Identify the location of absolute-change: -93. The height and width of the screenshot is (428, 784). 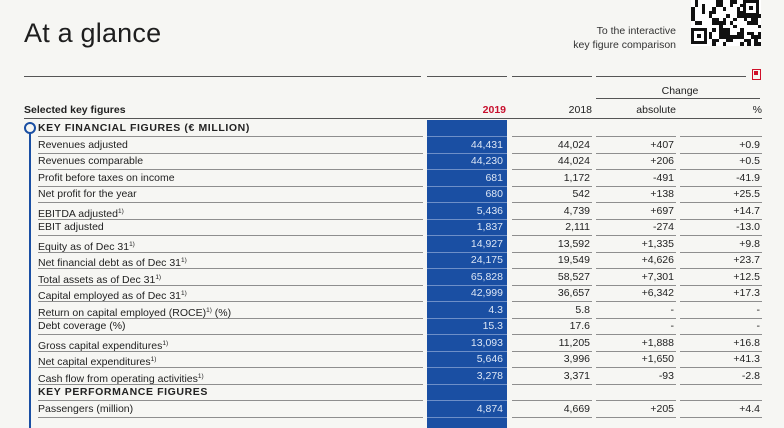
(666, 375).